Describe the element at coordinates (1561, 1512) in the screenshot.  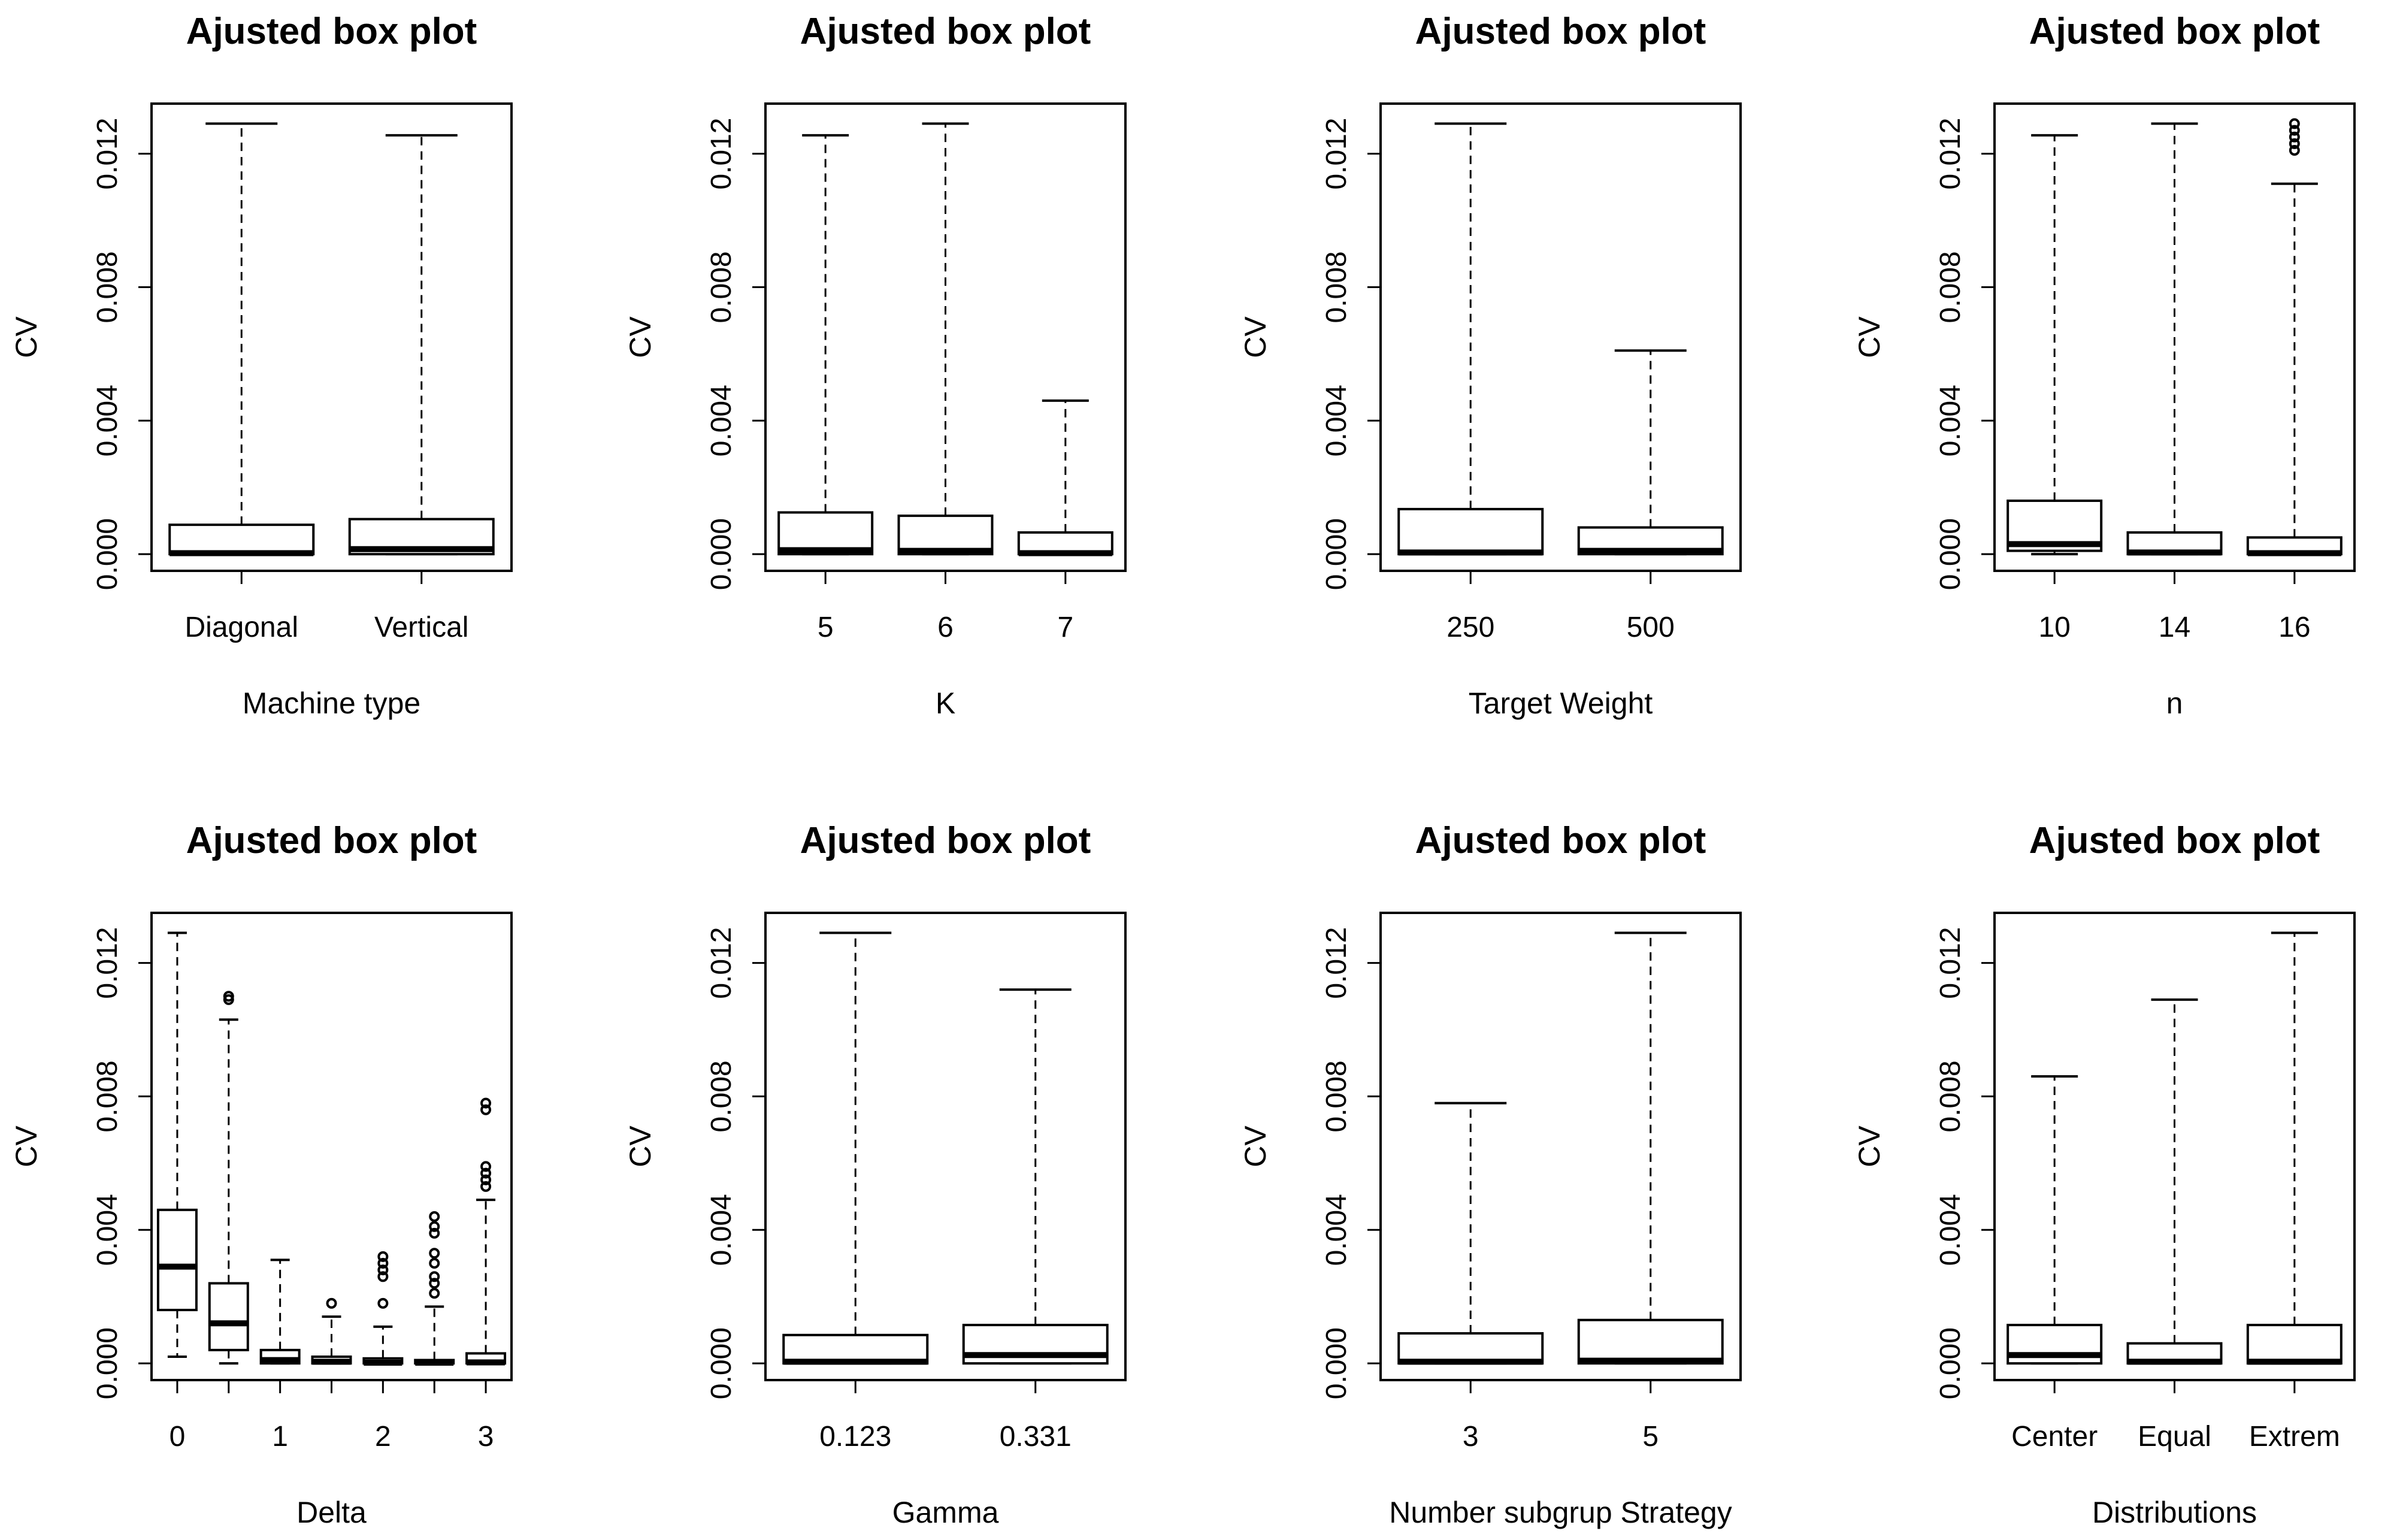
I see `x-axis-label: Number subgrup Strategy` at that location.